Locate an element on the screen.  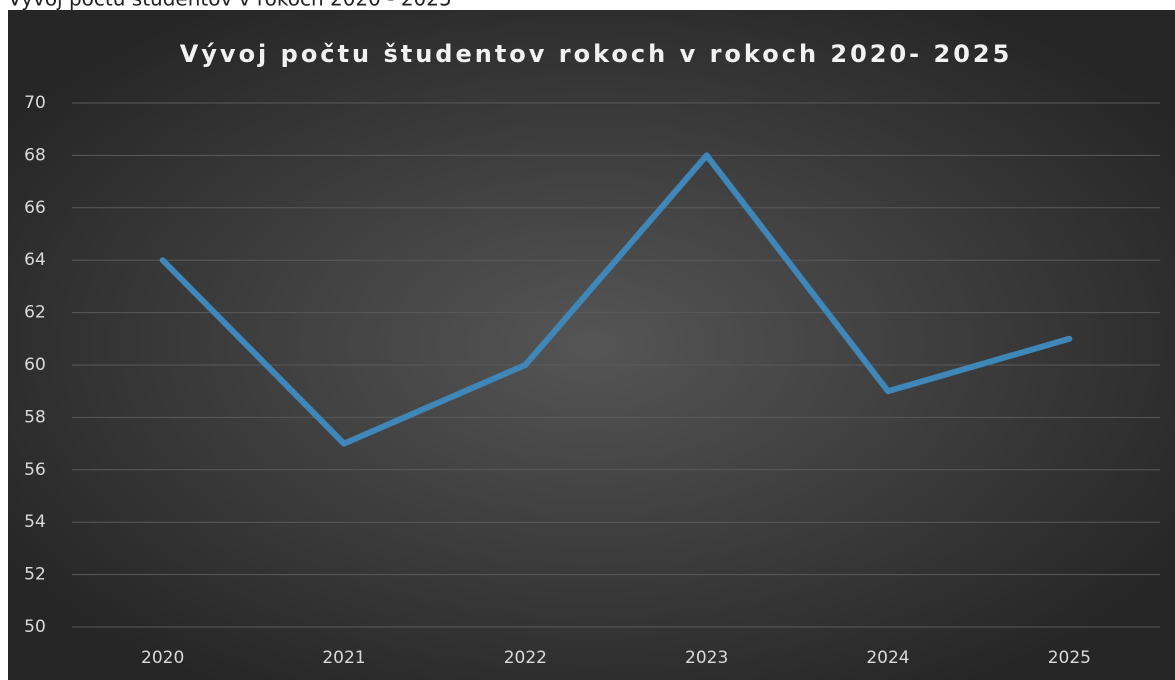
x-tick-label: 2025 is located at coordinates (1069, 658).